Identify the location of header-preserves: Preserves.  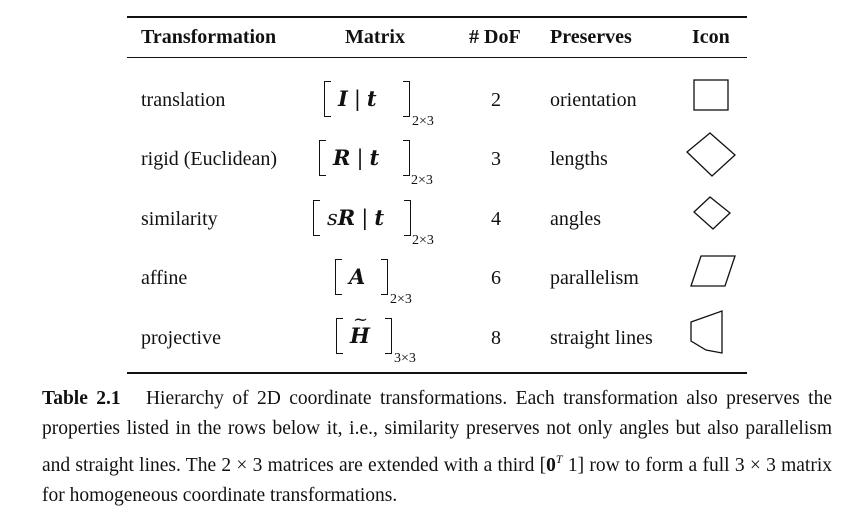
(591, 37).